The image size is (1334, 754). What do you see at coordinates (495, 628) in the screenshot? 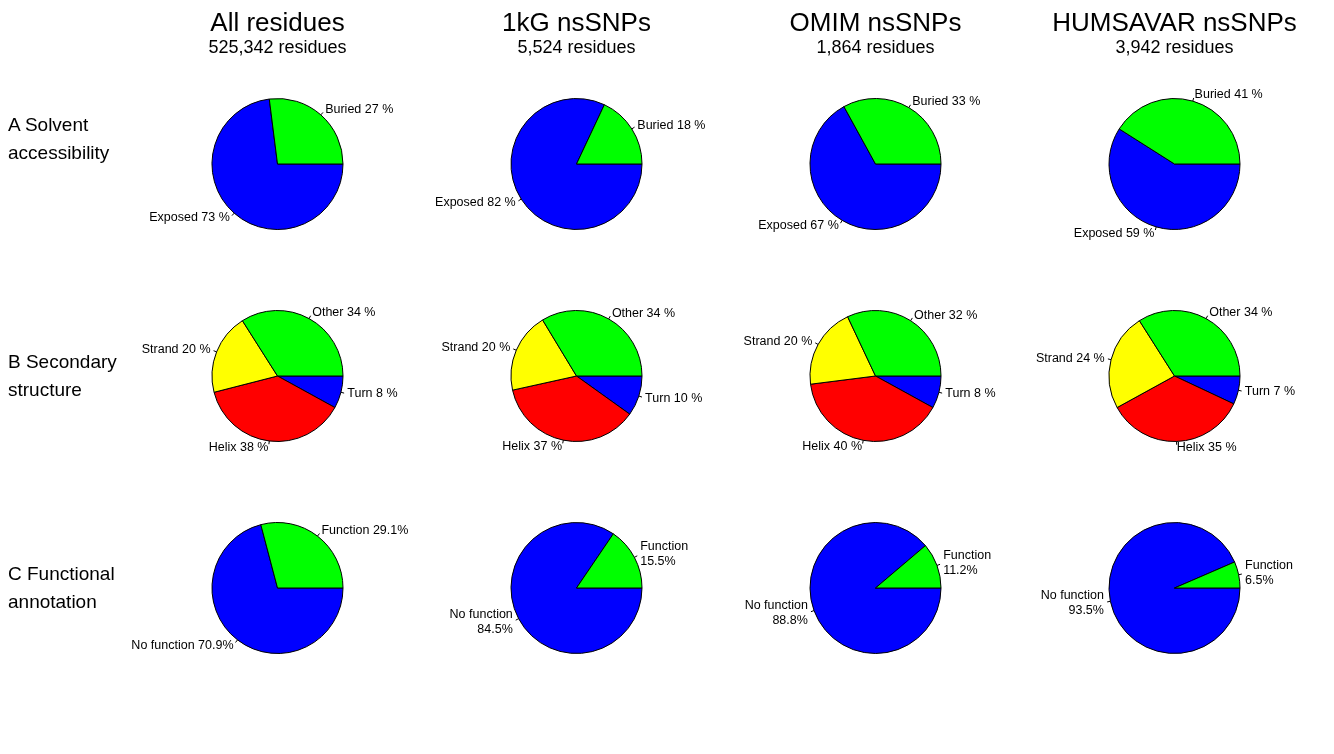
I see `data-label: 84.5%` at bounding box center [495, 628].